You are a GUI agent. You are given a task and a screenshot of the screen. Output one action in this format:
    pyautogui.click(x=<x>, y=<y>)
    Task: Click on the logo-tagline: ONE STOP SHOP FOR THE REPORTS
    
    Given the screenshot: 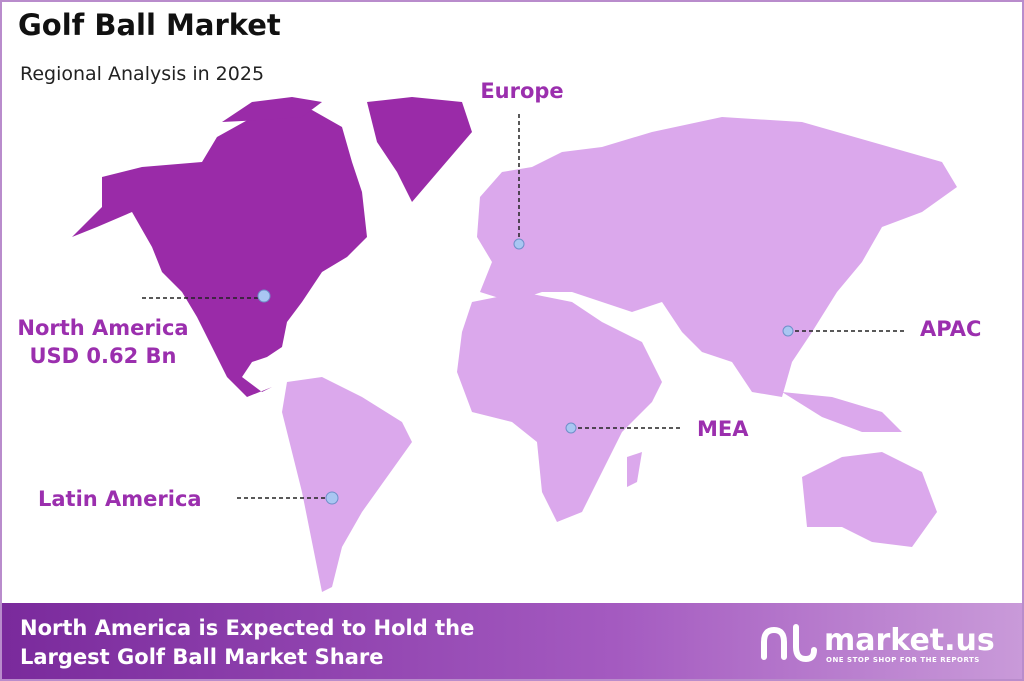 What is the action you would take?
    pyautogui.click(x=903, y=660)
    